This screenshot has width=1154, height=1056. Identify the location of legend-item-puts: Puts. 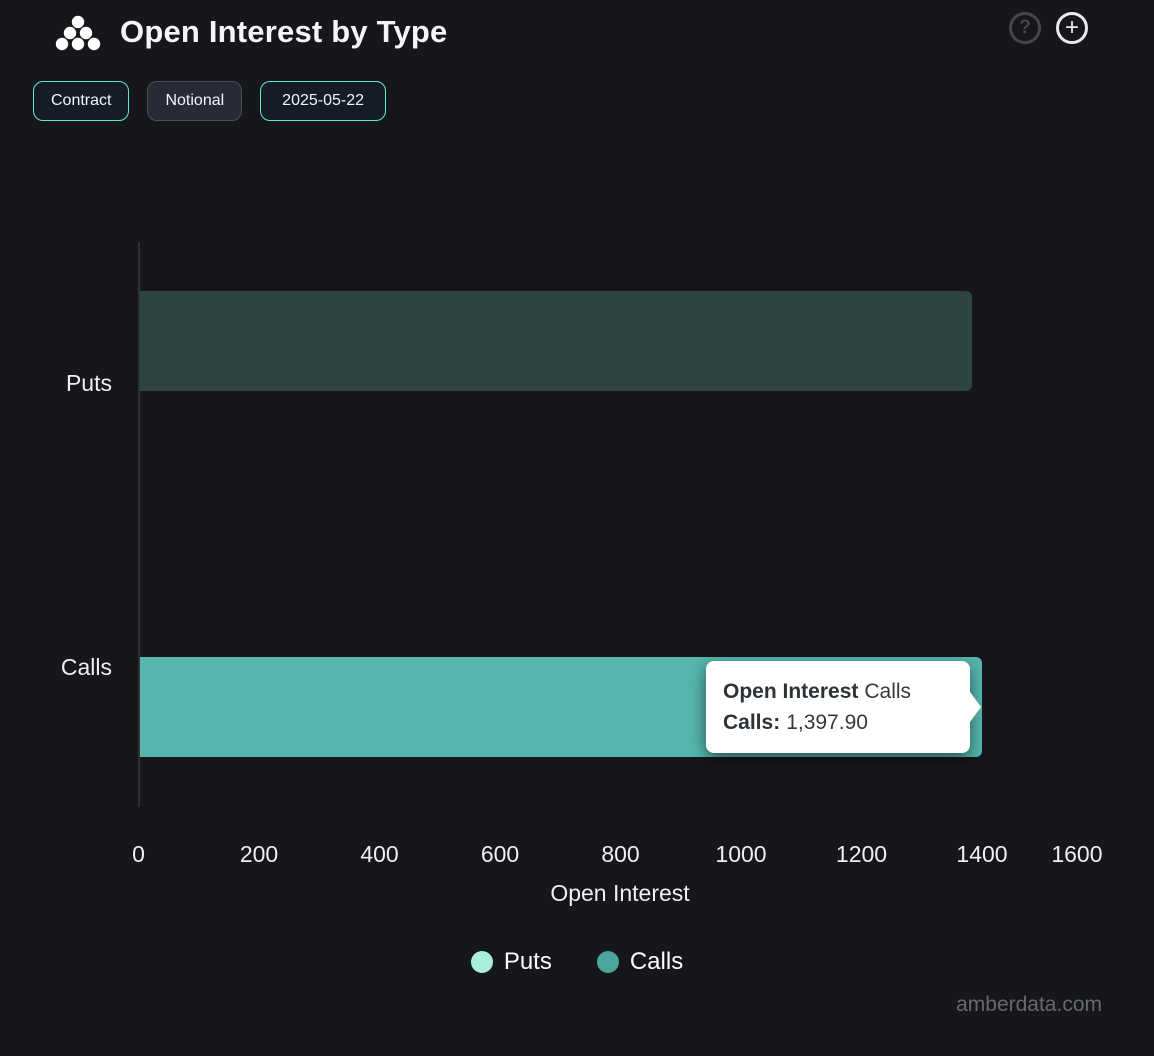
(511, 962).